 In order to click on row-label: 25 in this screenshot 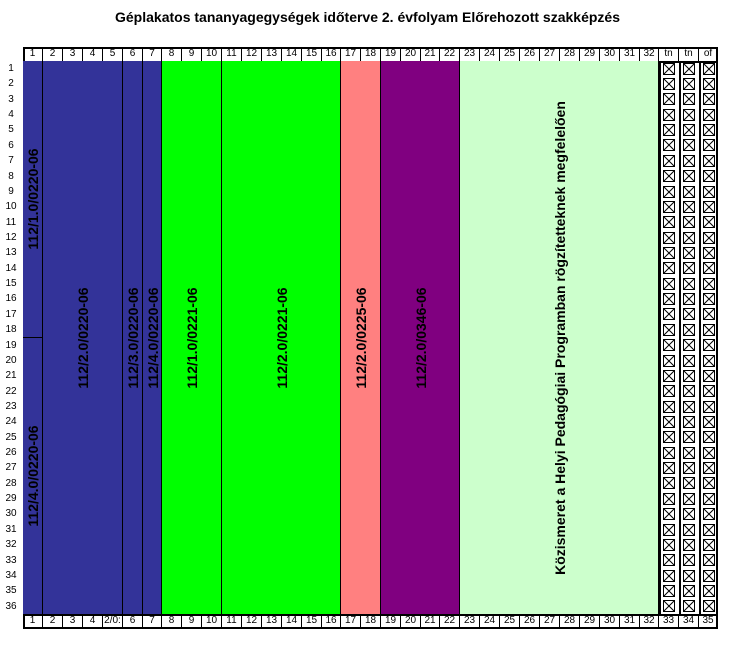, I will do `click(11, 437)`.